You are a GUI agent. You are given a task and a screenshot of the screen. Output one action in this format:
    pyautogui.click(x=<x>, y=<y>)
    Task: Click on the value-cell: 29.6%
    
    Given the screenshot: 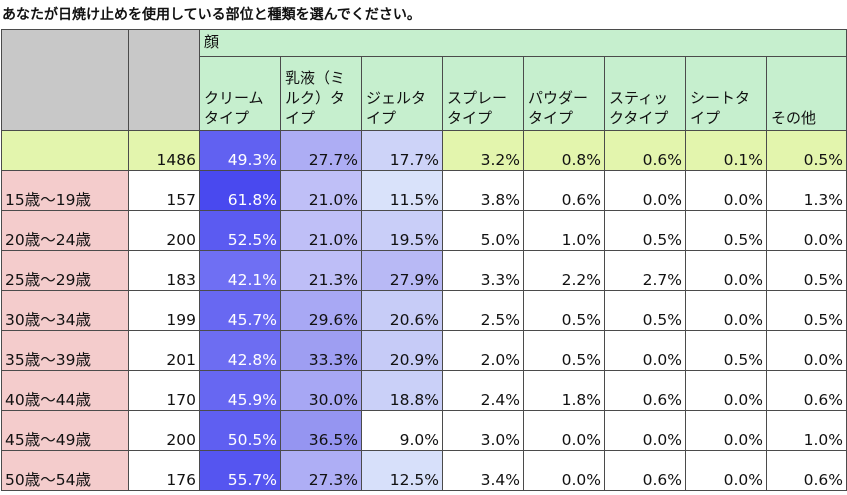 What is the action you would take?
    pyautogui.click(x=321, y=310)
    